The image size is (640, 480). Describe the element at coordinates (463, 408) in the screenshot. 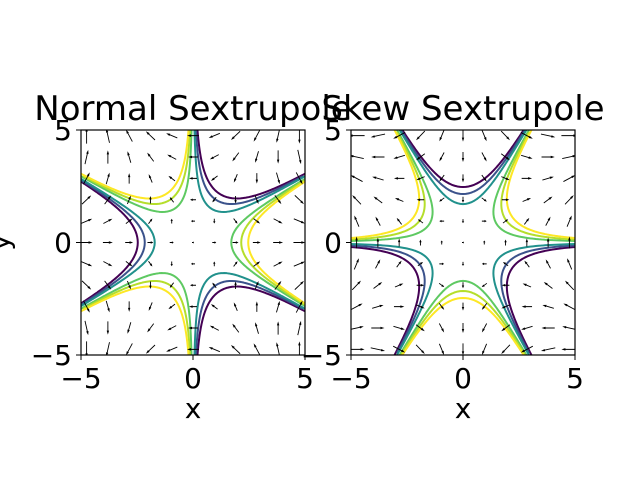

I see `x-axis-label: x` at that location.